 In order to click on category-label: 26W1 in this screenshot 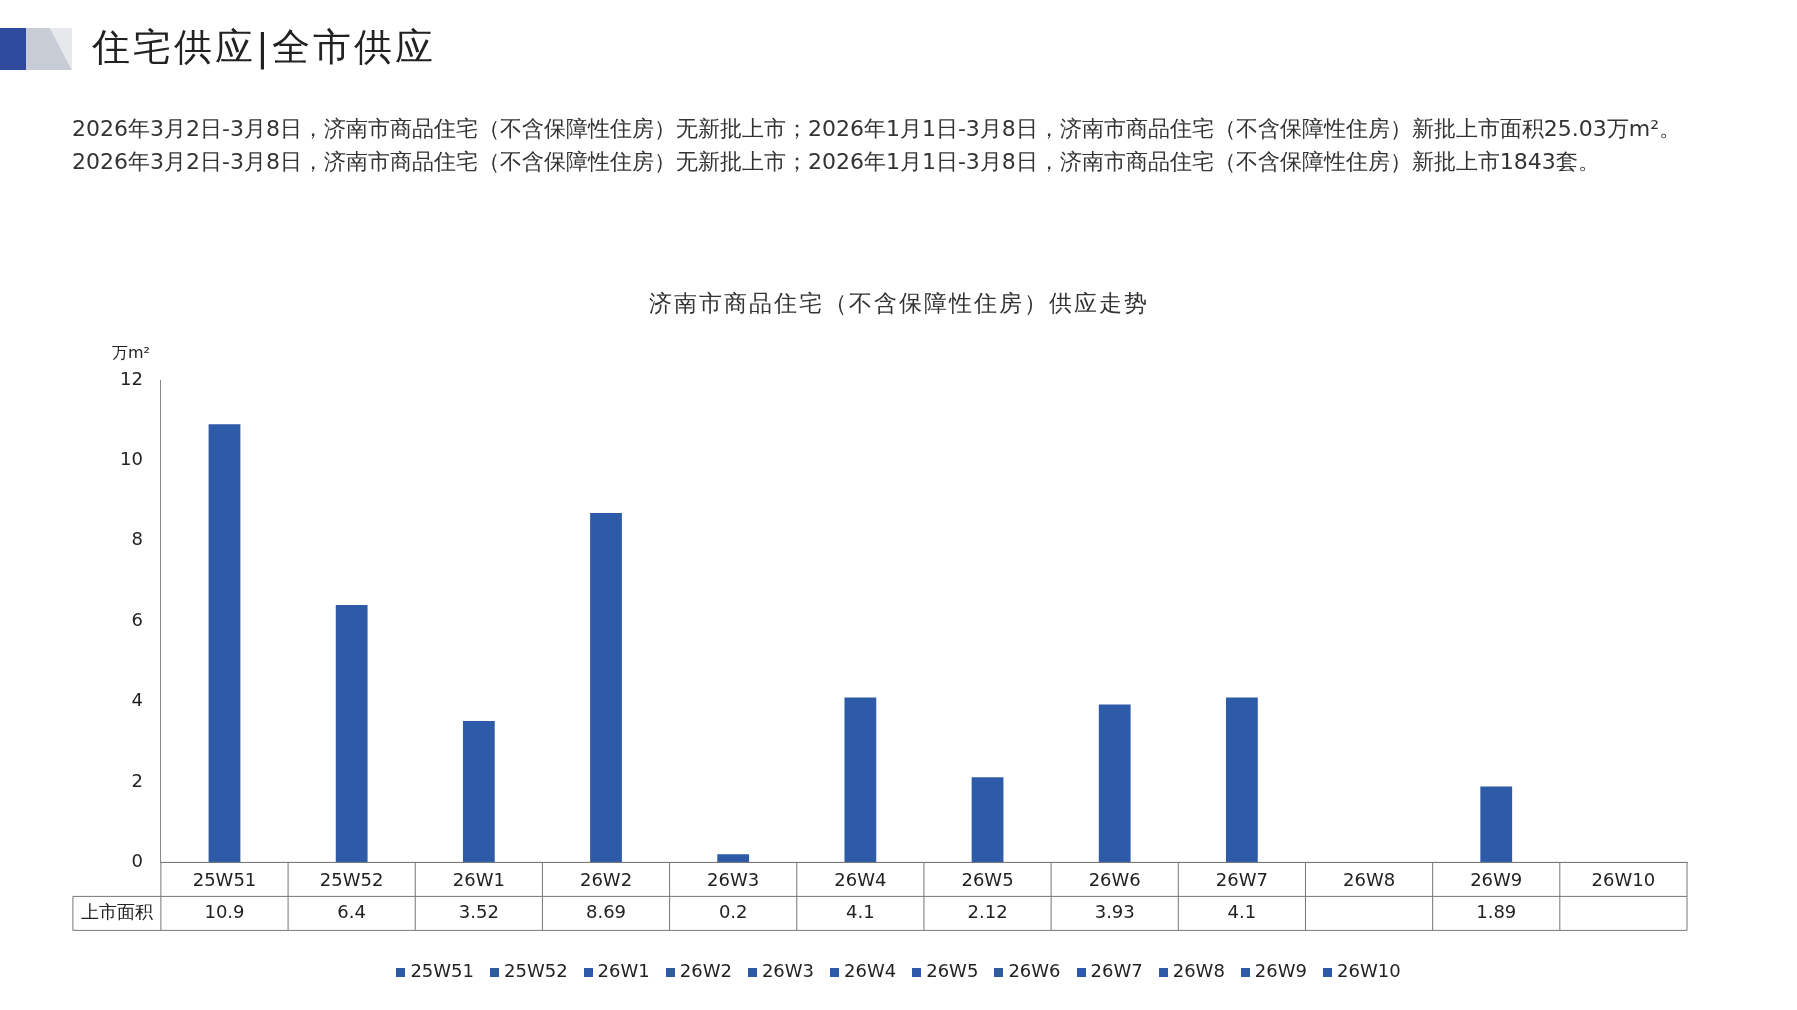, I will do `click(623, 970)`.